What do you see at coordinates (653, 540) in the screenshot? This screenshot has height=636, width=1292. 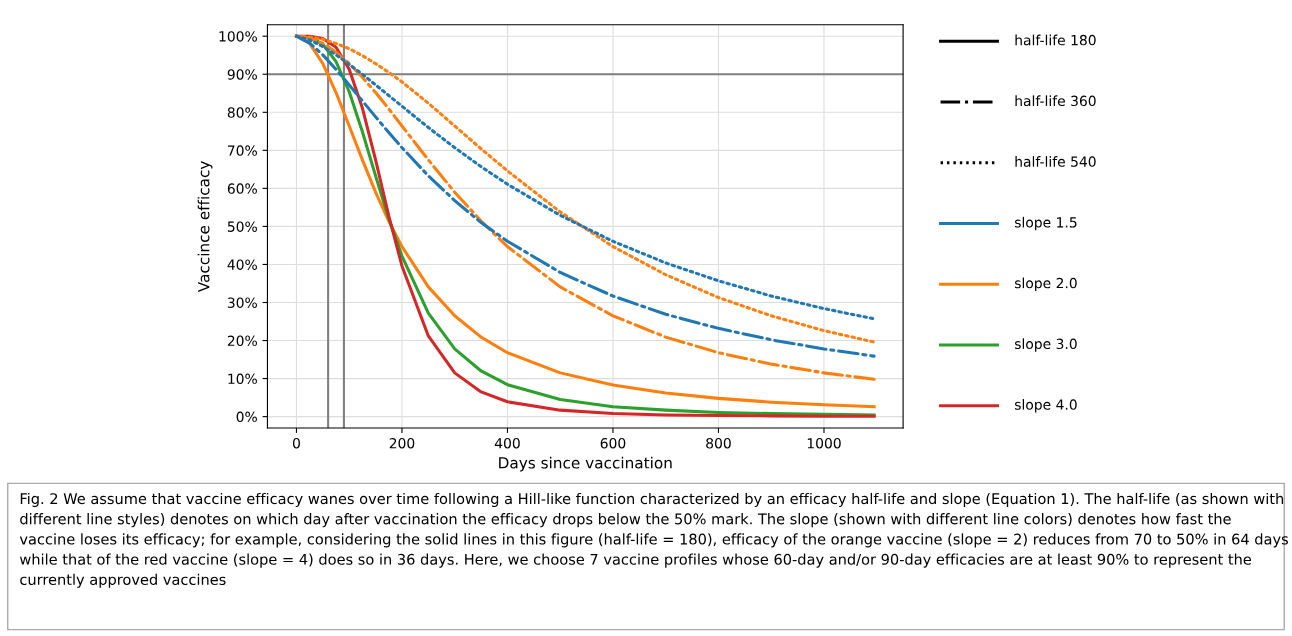 I see `caption: Fig. 2 We assume that vaccine efficacy wanes over time following a Hill-like function characterized by an efficacy half-life and slope (Equation 1). The half-life (as shown with different line styles) denotes on which day after vaccination the efficacy drops below the 50% mark. The slope (shown with different line colors) denotes how fast the vaccine loses its efficacy; for example, considering the solid lines in this figure (half-life = 180), efficacy of the orange vaccine (slope = 2) reduces from 70 to 50% in 64 days while that of the red vaccine (slope = 4) does so in 36 days. Here, we choose 7 vaccine profiles whose 60-day and/or 90-day efficacies are at least 90% to represent the currently approved vaccines` at bounding box center [653, 540].